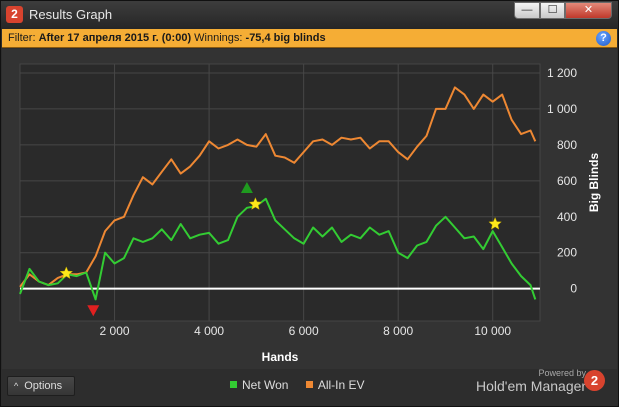  What do you see at coordinates (209, 331) in the screenshot?
I see `x-tick-label: 4 000` at bounding box center [209, 331].